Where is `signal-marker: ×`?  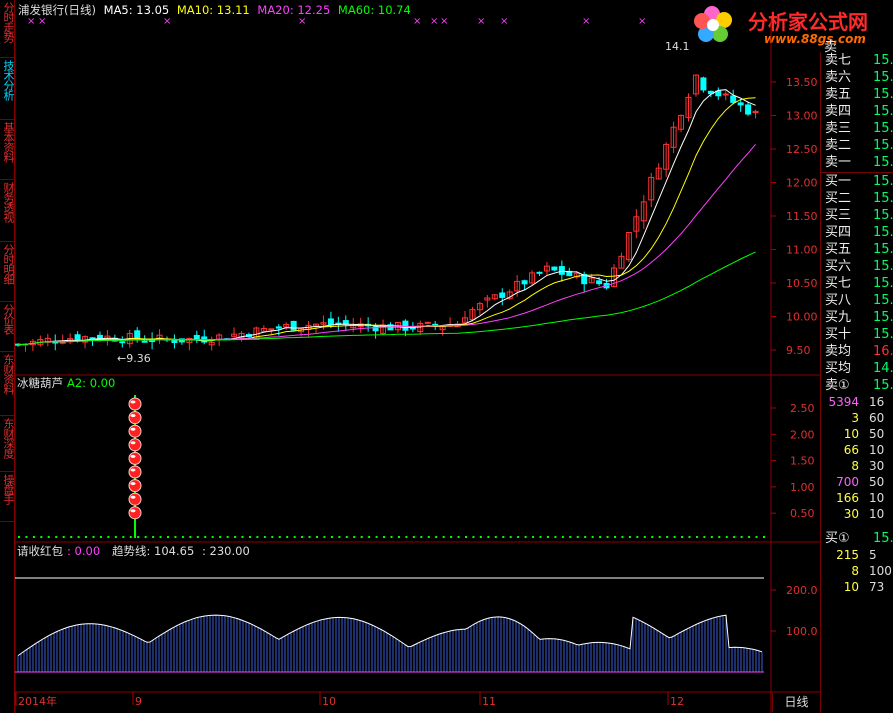 signal-marker: × is located at coordinates (642, 21).